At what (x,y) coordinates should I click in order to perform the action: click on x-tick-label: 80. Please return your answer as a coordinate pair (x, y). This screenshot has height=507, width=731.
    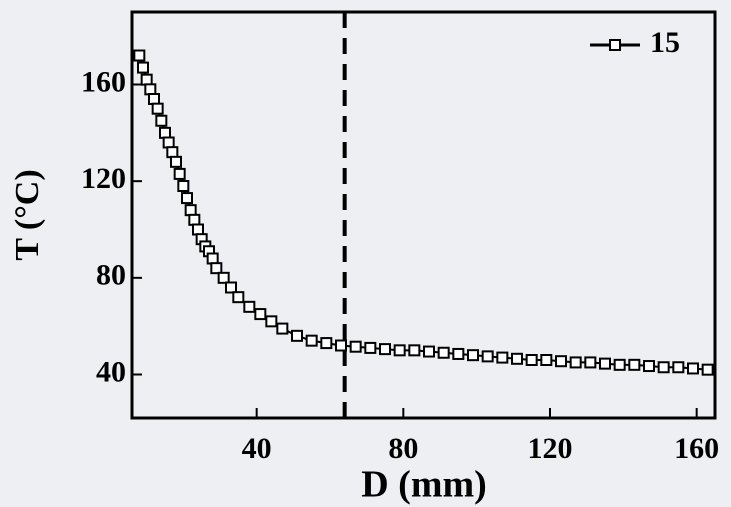
    Looking at the image, I should click on (403, 448).